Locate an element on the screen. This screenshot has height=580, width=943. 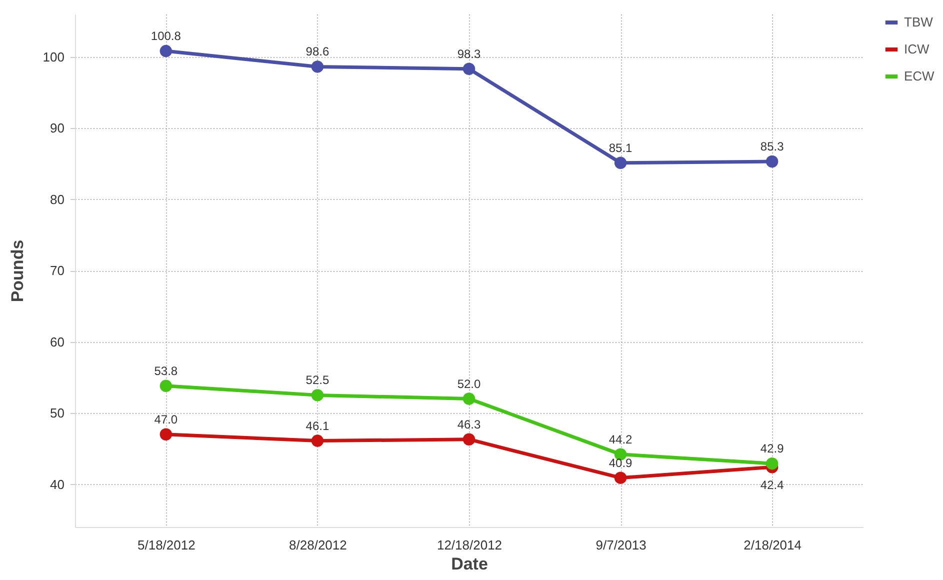
data-label: 40.9 is located at coordinates (620, 463).